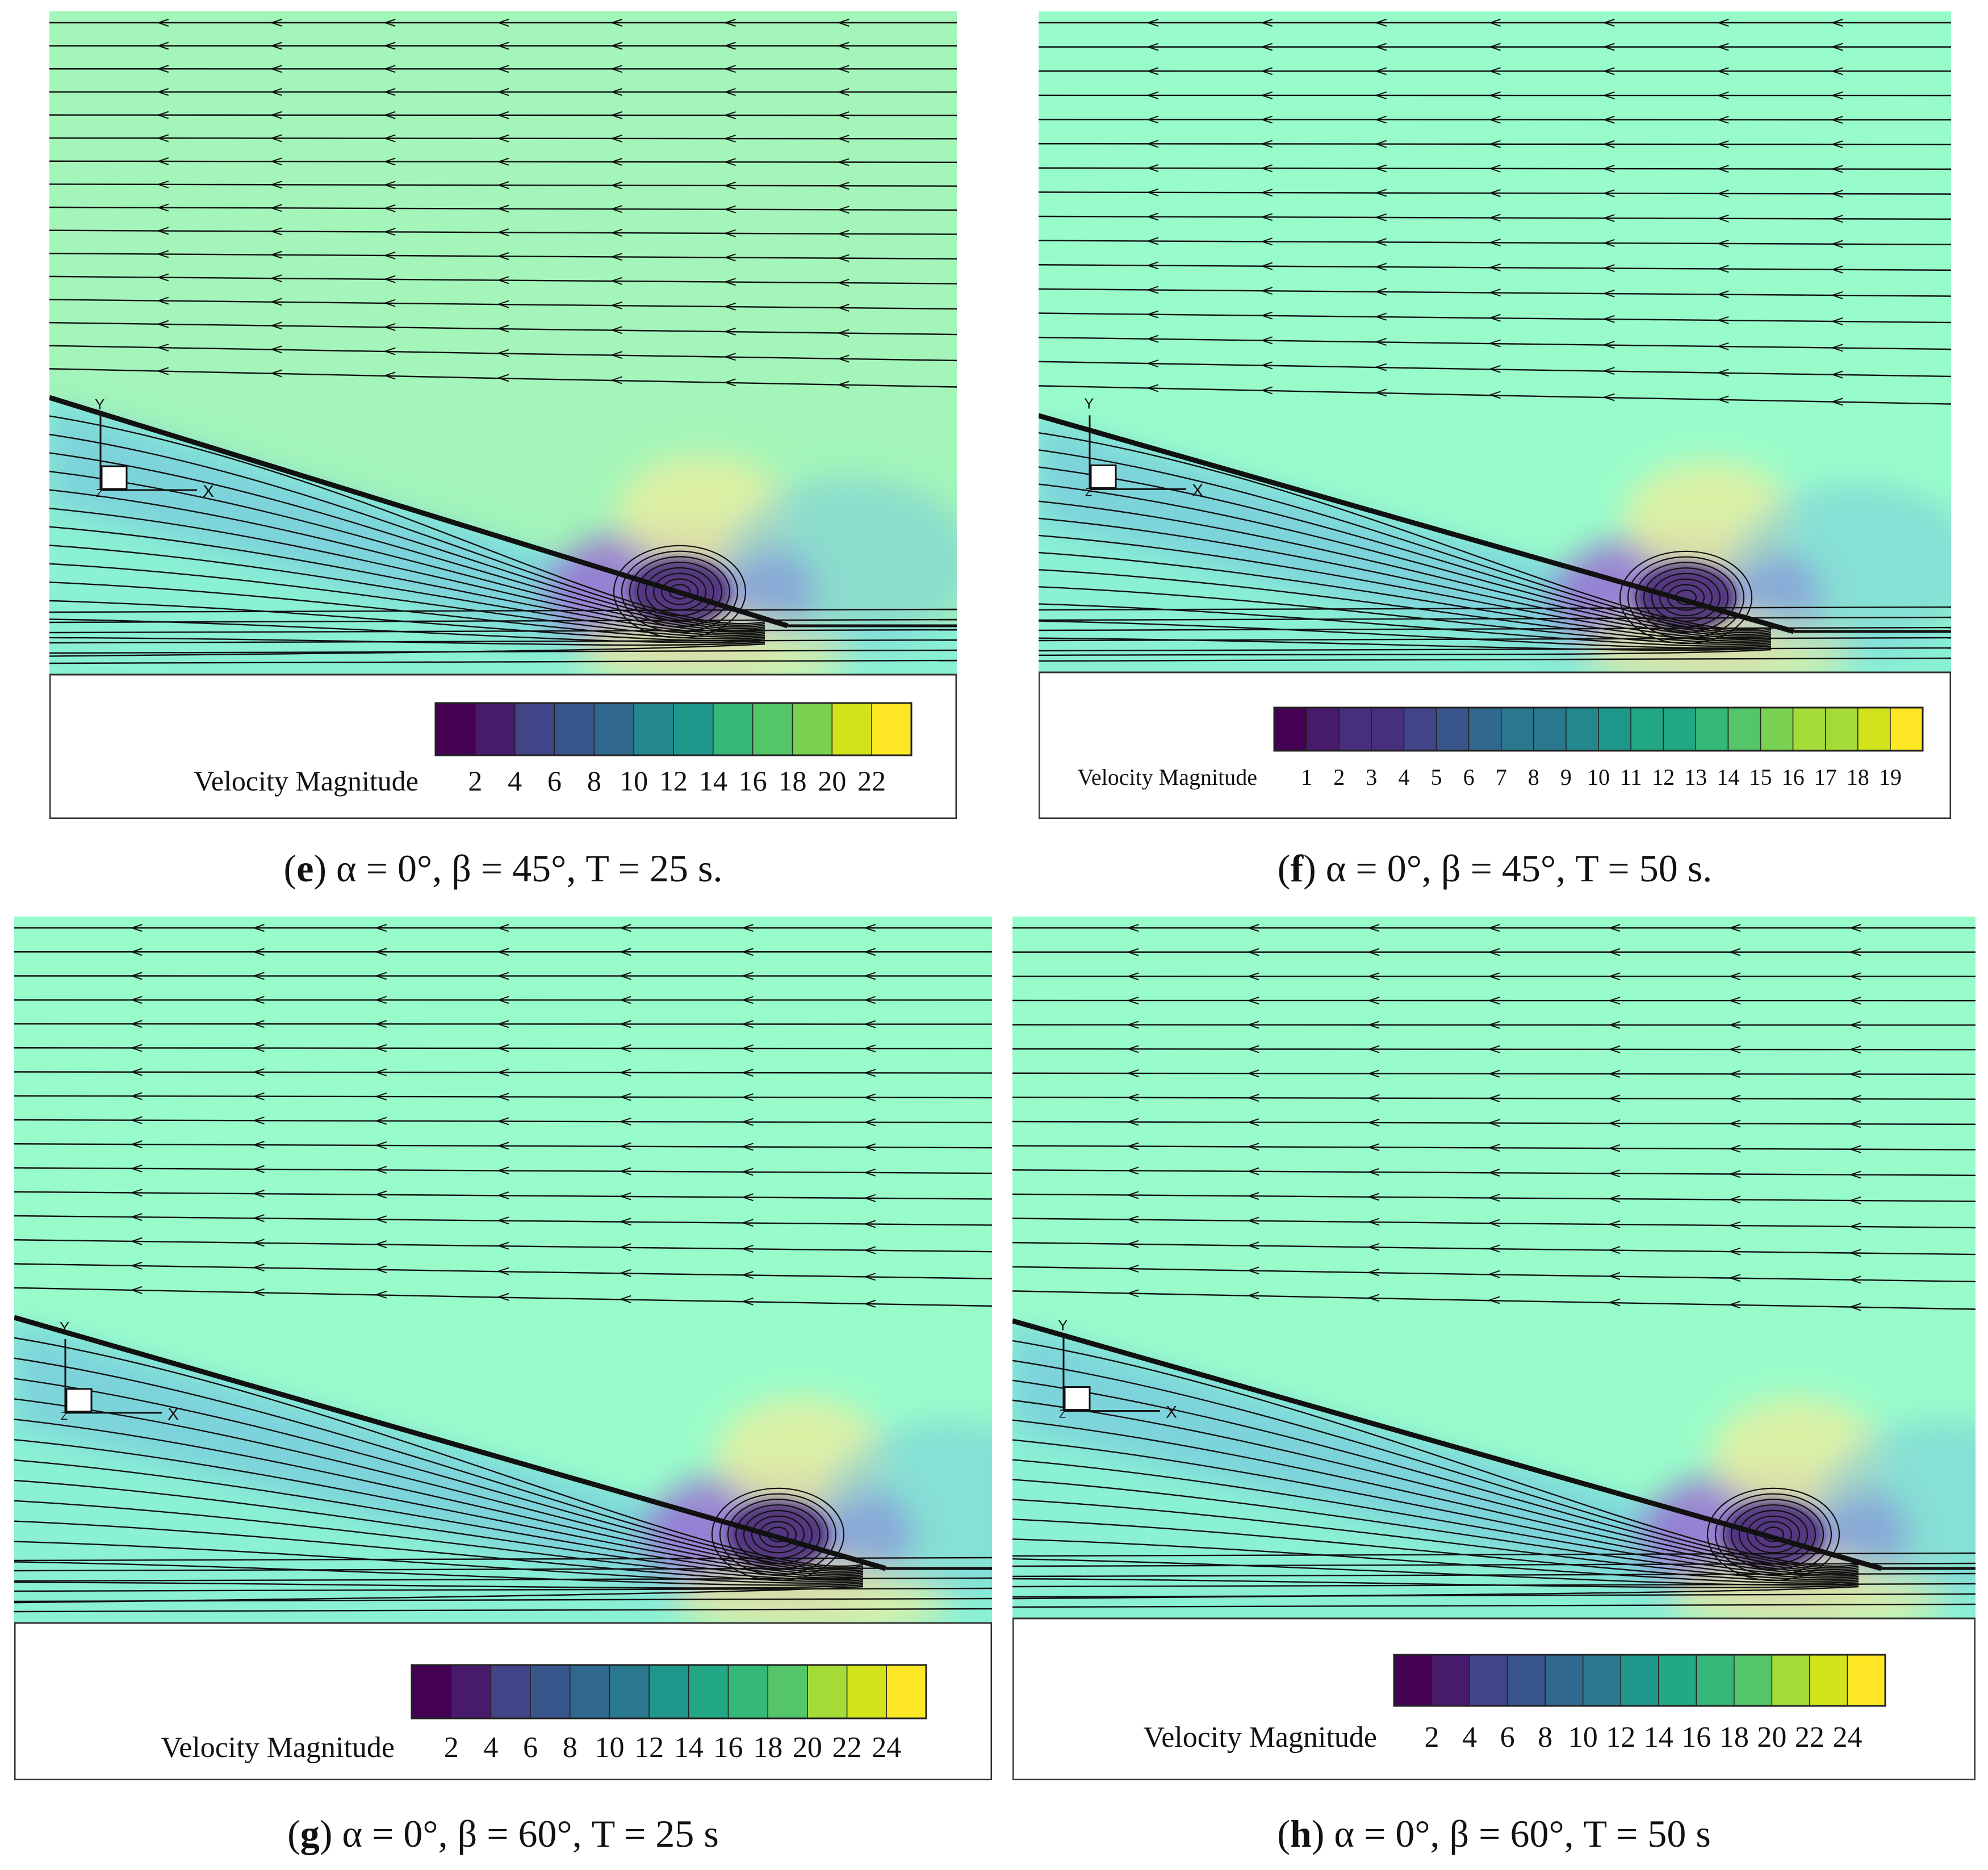 Image resolution: width=1988 pixels, height=1870 pixels. I want to click on colorbar-tick-label: 10, so click(1583, 1738).